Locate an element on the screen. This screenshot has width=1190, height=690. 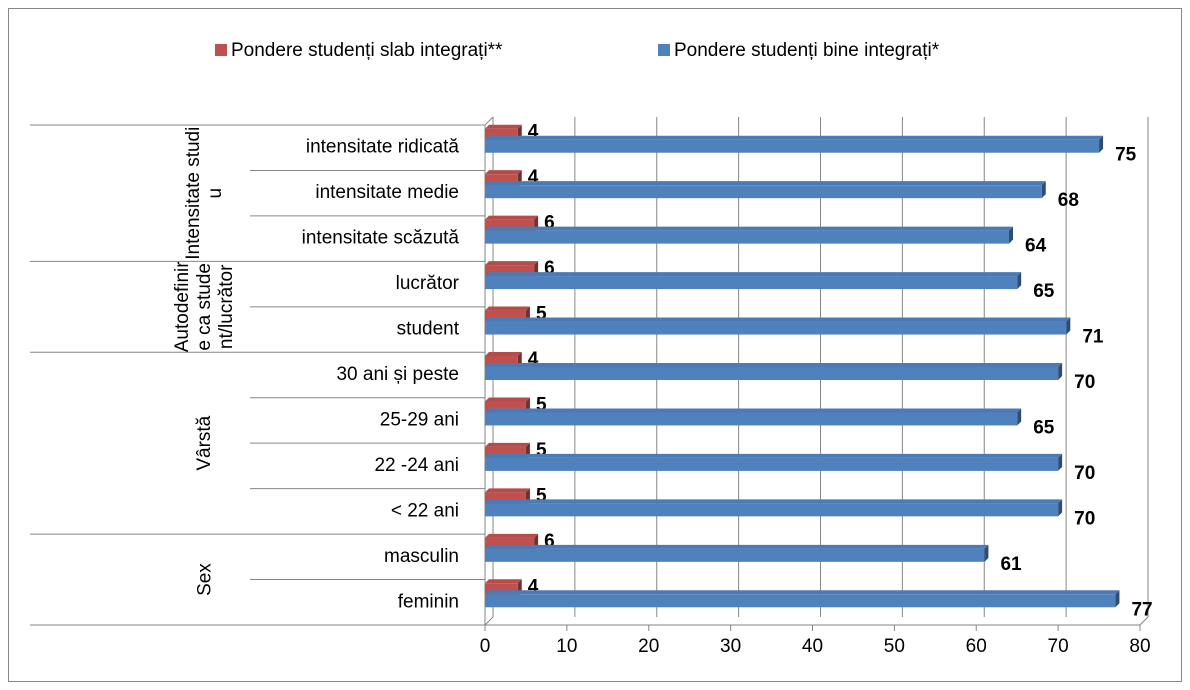
legend-label: Pondere studenți slab integrați** is located at coordinates (367, 50).